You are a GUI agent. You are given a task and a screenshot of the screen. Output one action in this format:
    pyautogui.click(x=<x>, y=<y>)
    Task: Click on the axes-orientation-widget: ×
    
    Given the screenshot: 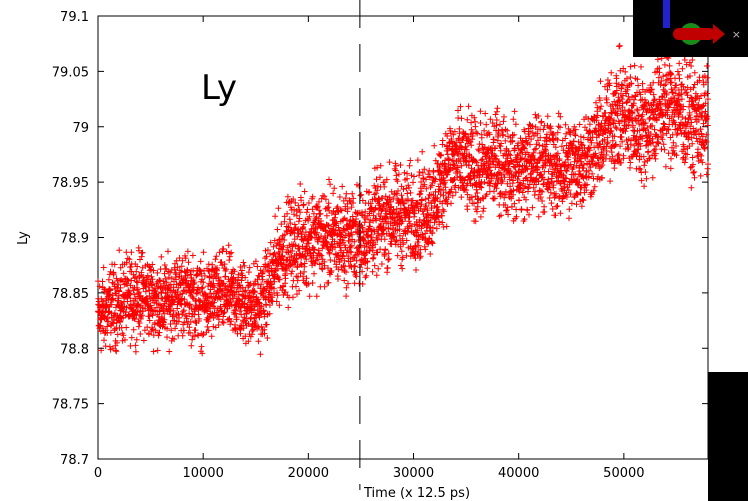 What is the action you would take?
    pyautogui.click(x=690, y=28)
    